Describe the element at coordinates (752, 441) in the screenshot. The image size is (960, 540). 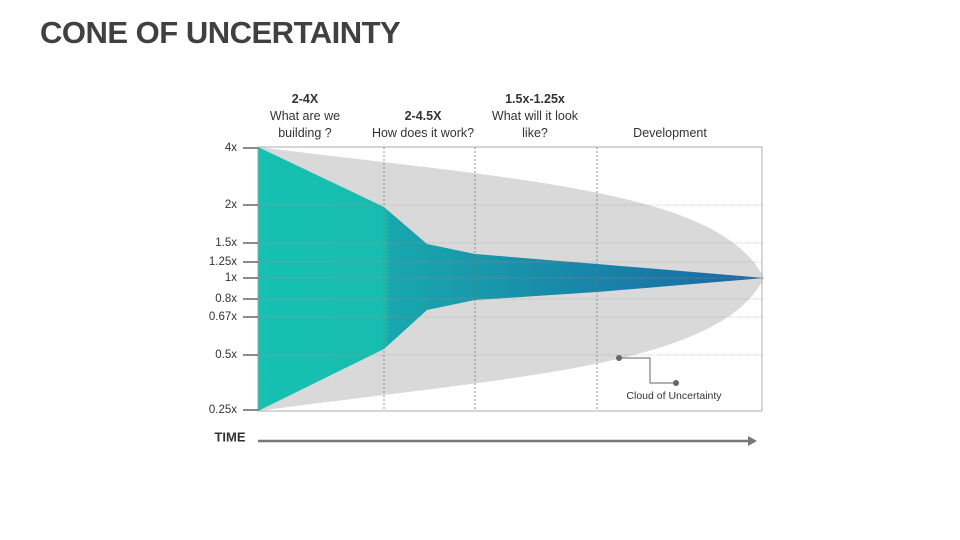
I see `time-arrowhead` at that location.